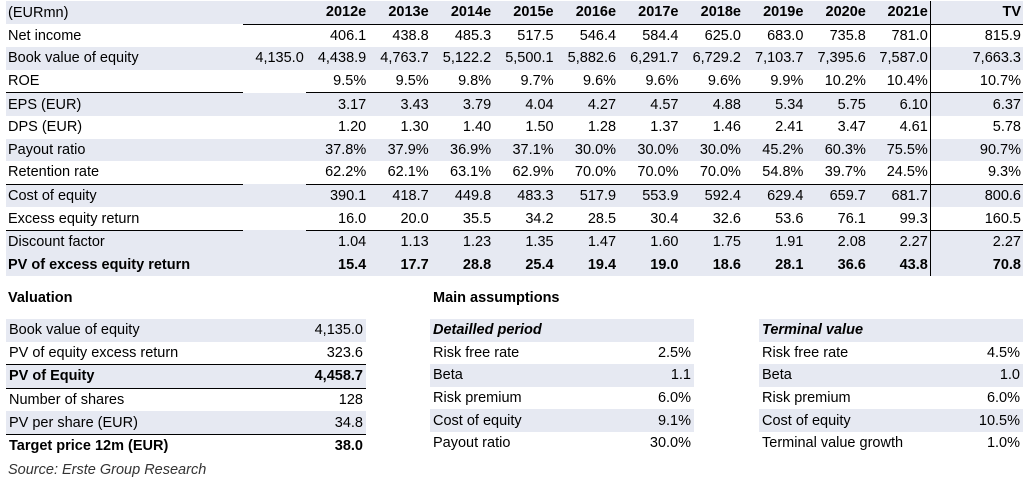 The image size is (1024, 483). Describe the element at coordinates (107, 470) in the screenshot. I see `source-note: Source: Erste Group Research` at that location.